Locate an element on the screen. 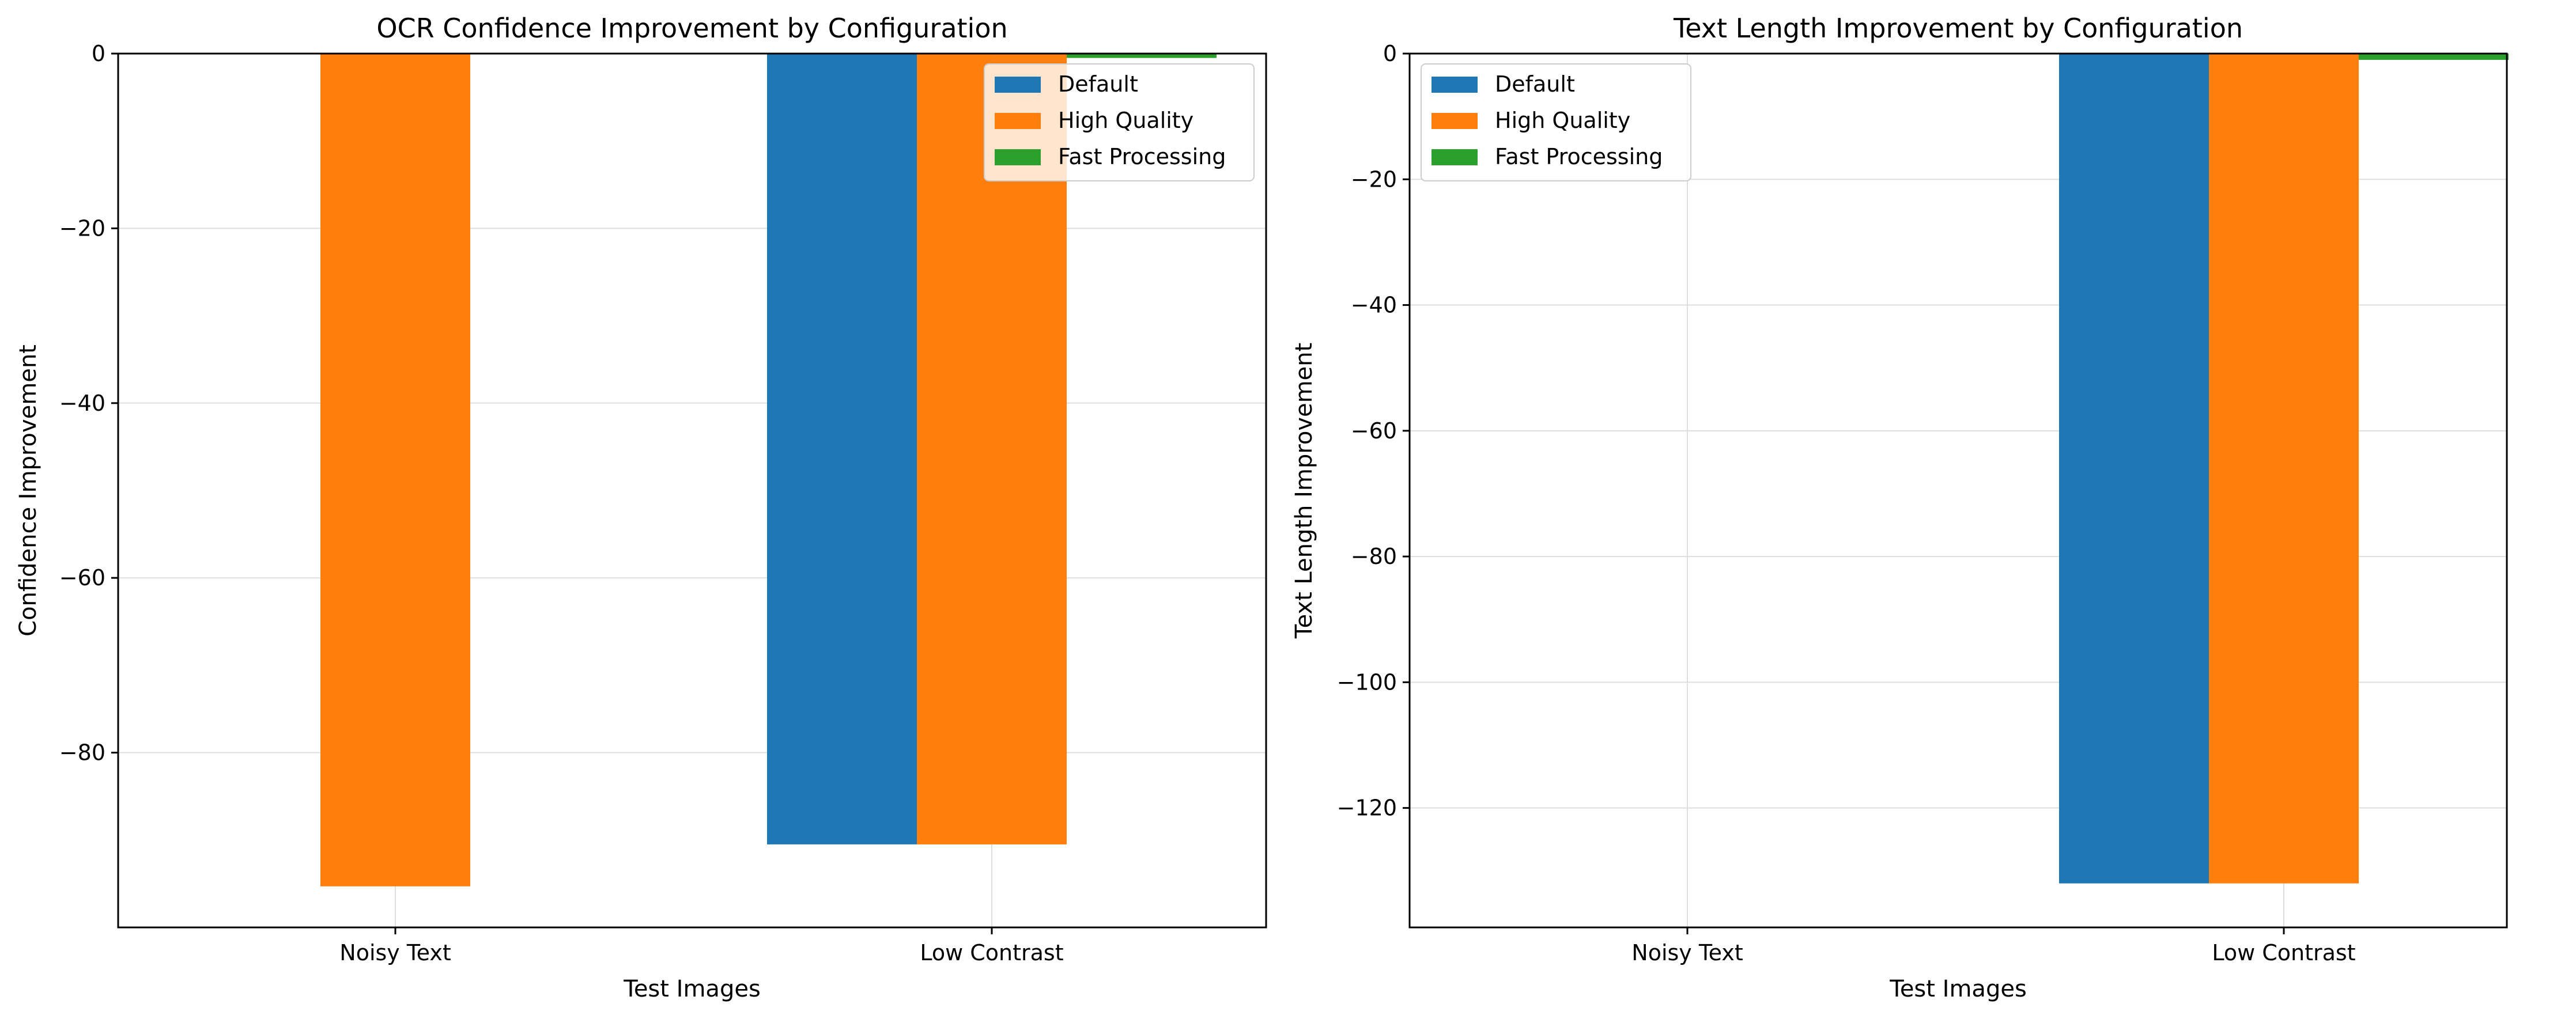 This screenshot has height=1019, width=2576. y-axis-label: Text Length Improvement is located at coordinates (1304, 491).